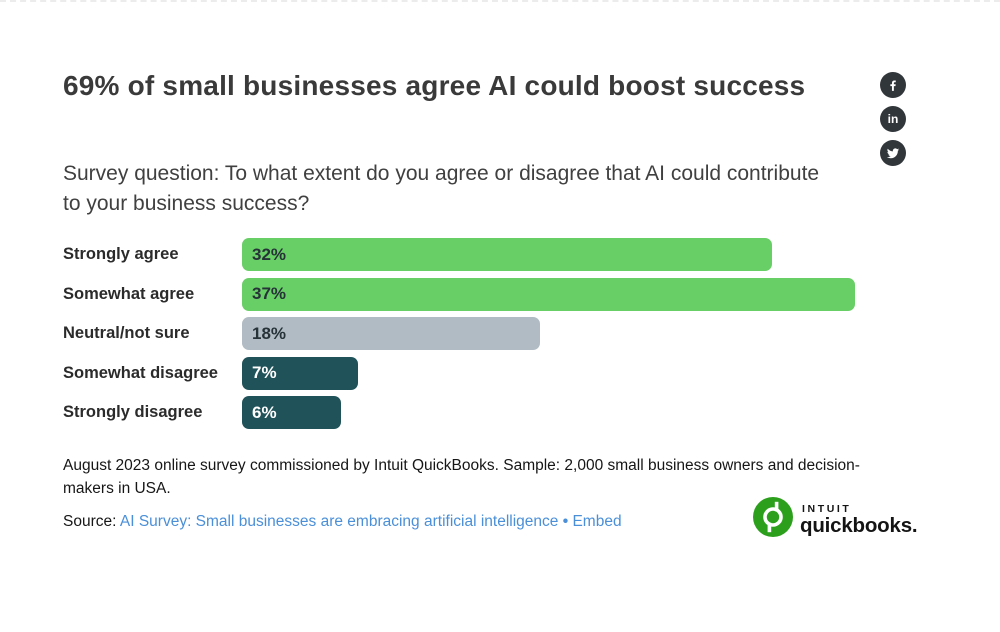  What do you see at coordinates (827, 508) in the screenshot?
I see `intuit-wordmark: INTUIT` at bounding box center [827, 508].